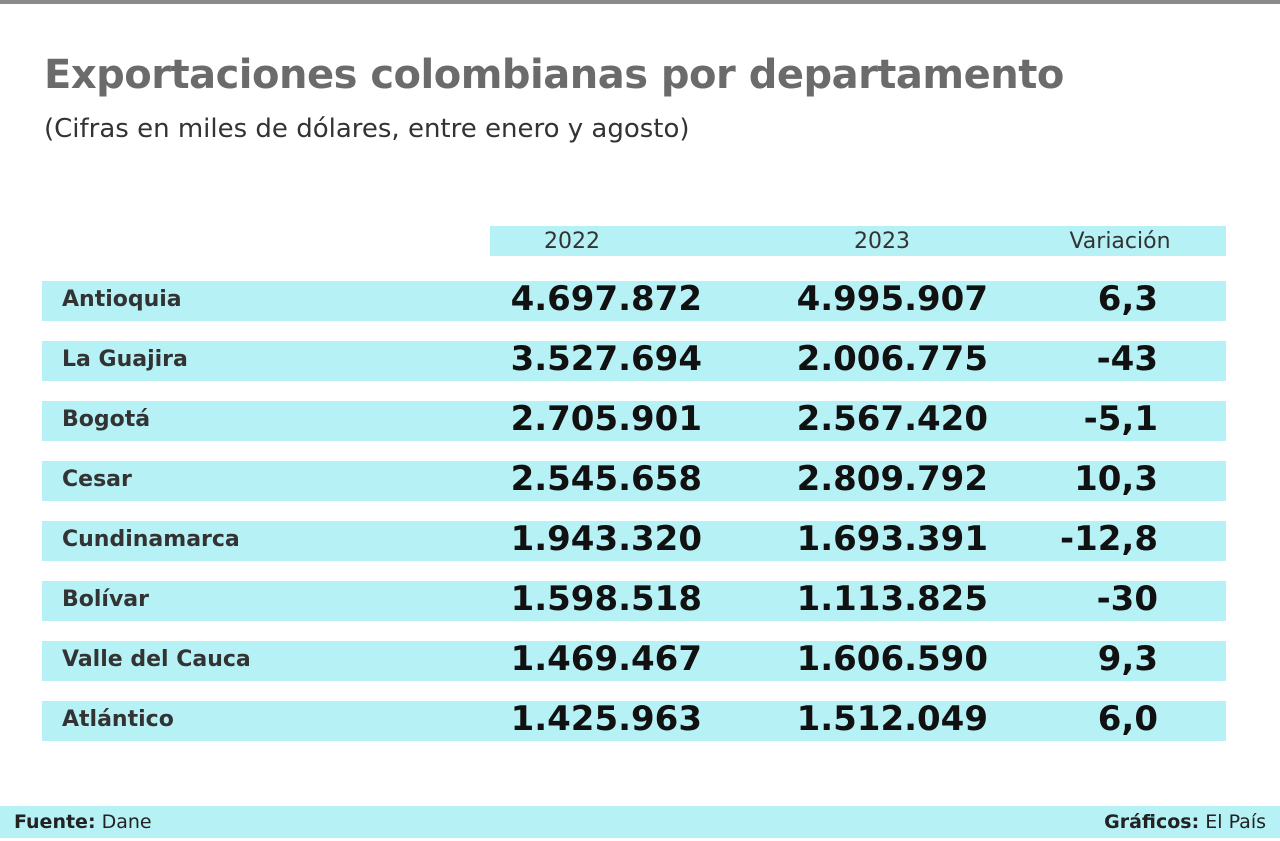 The image size is (1280, 841). I want to click on row-label: La Guajira, so click(125, 359).